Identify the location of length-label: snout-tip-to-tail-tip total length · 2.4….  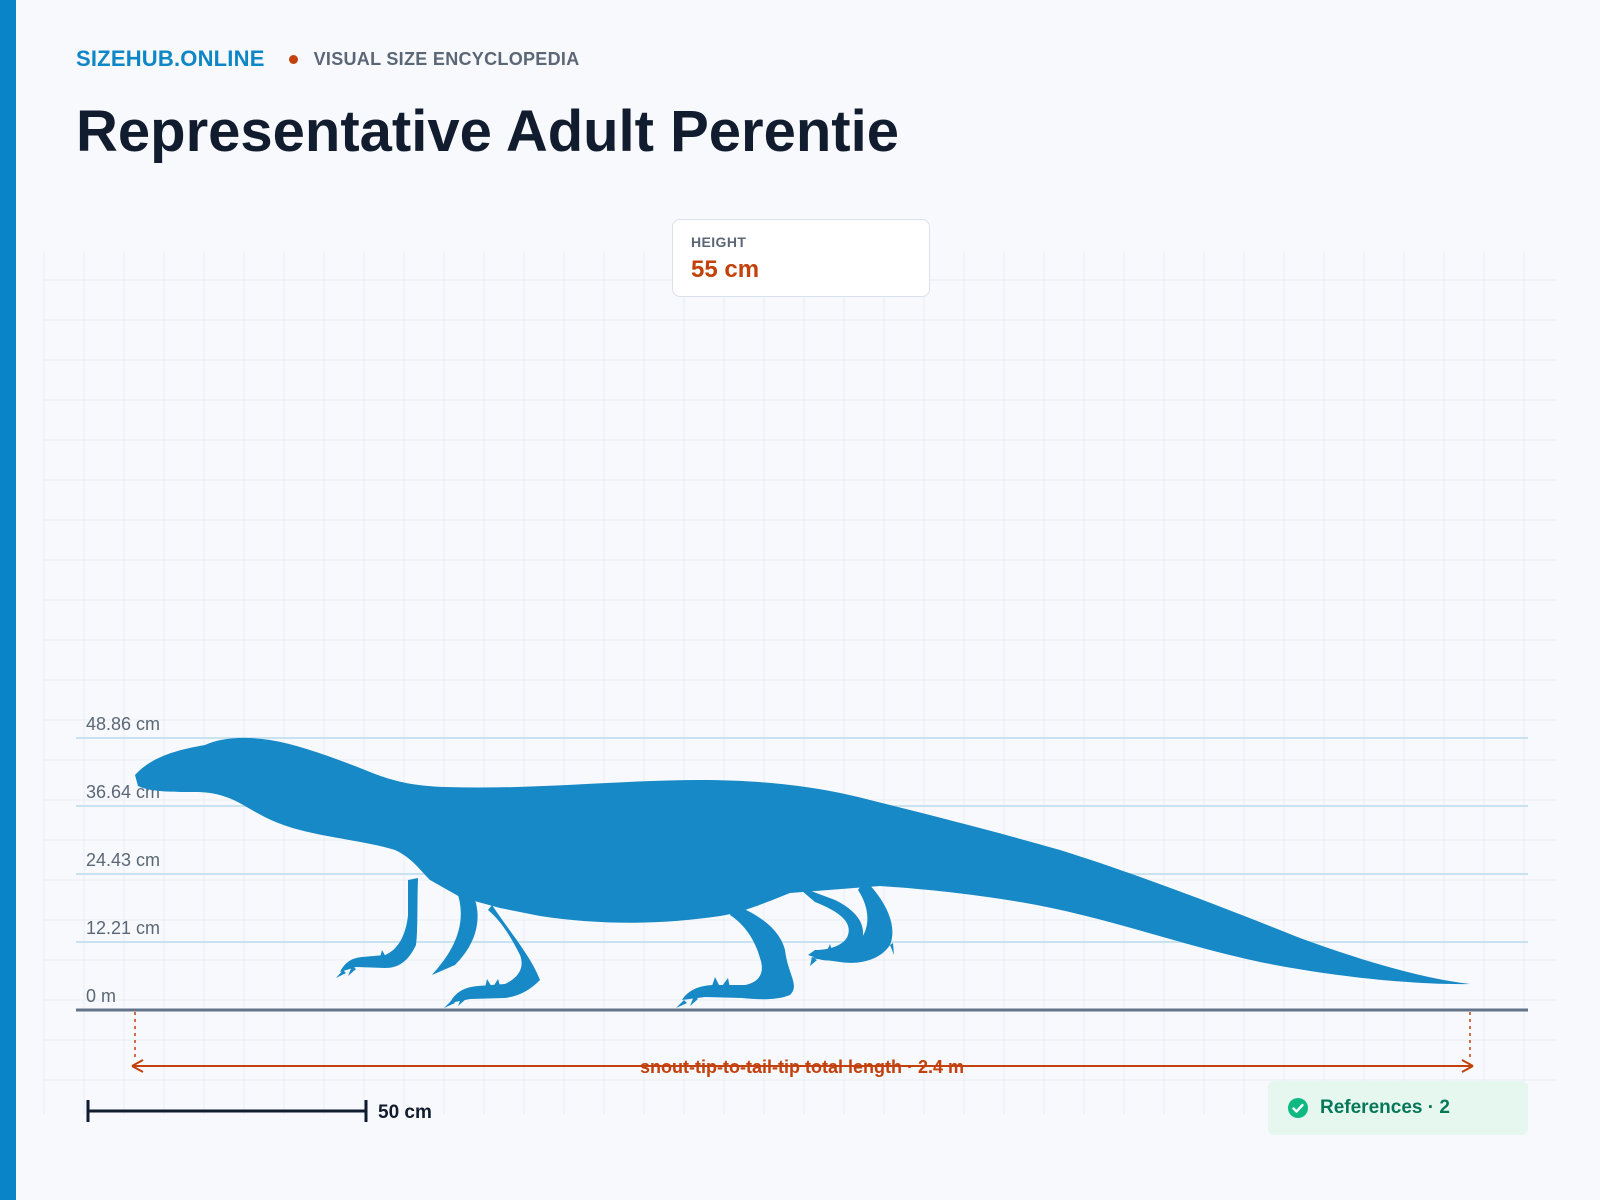
(802, 1067).